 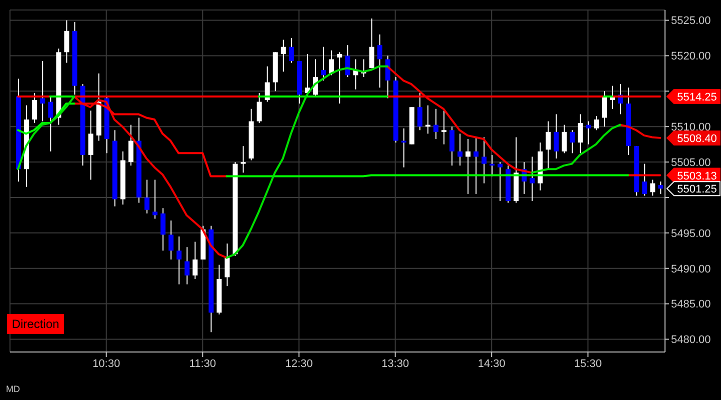 What do you see at coordinates (693, 188) in the screenshot?
I see `price-tag: 5501.25` at bounding box center [693, 188].